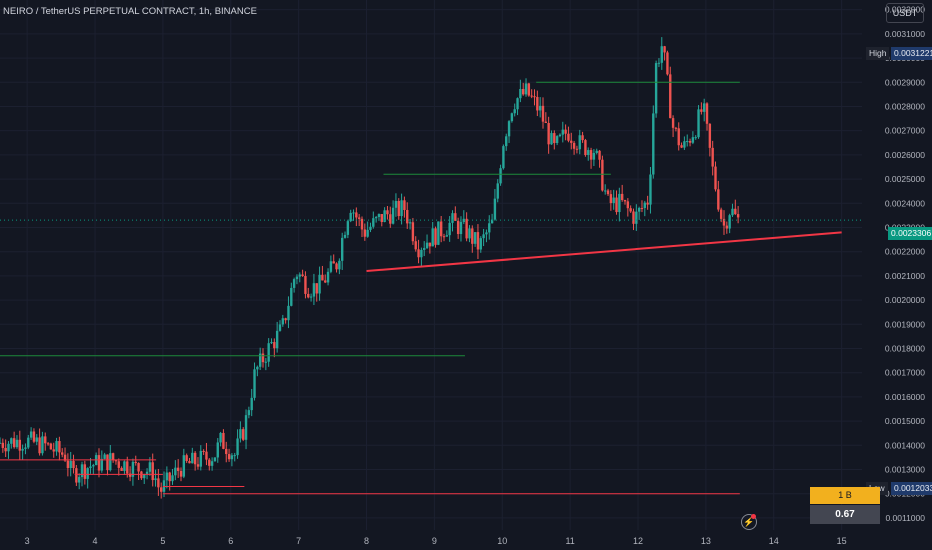 This screenshot has width=932, height=550. Describe the element at coordinates (749, 522) in the screenshot. I see `lightning-icon: ⚡` at that location.